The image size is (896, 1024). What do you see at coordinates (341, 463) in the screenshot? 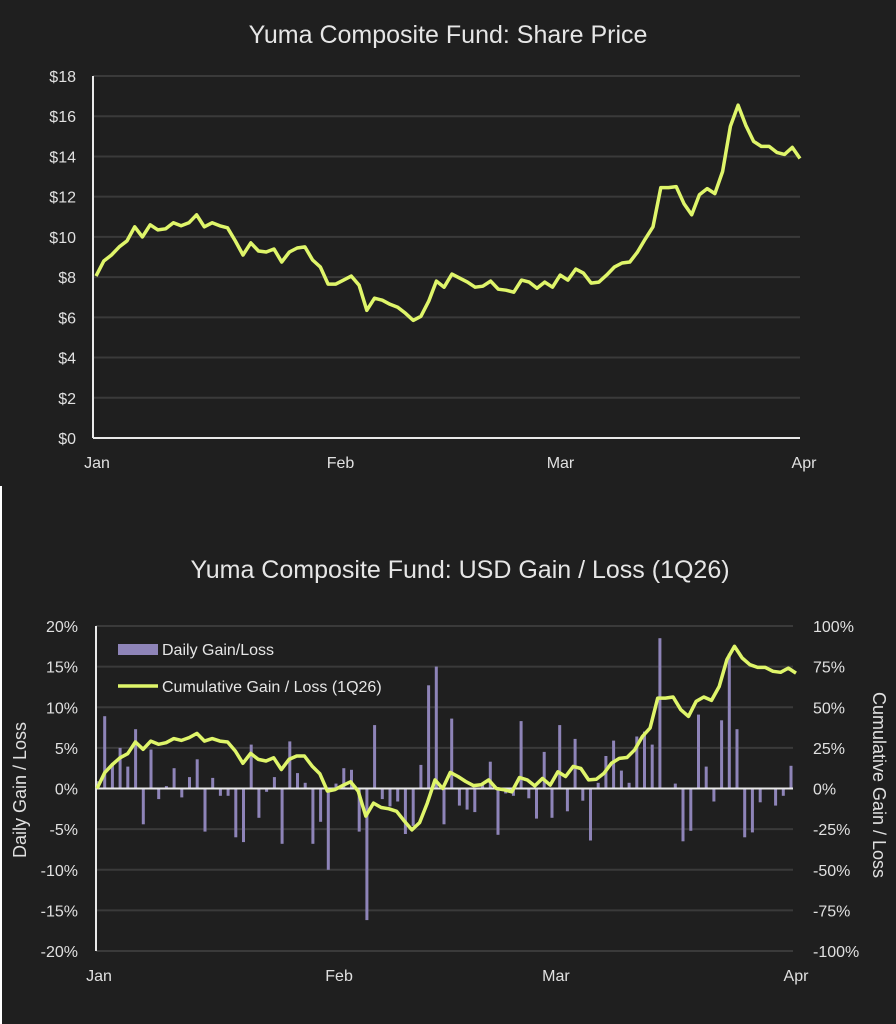
I see `x-tick-label: Feb` at bounding box center [341, 463].